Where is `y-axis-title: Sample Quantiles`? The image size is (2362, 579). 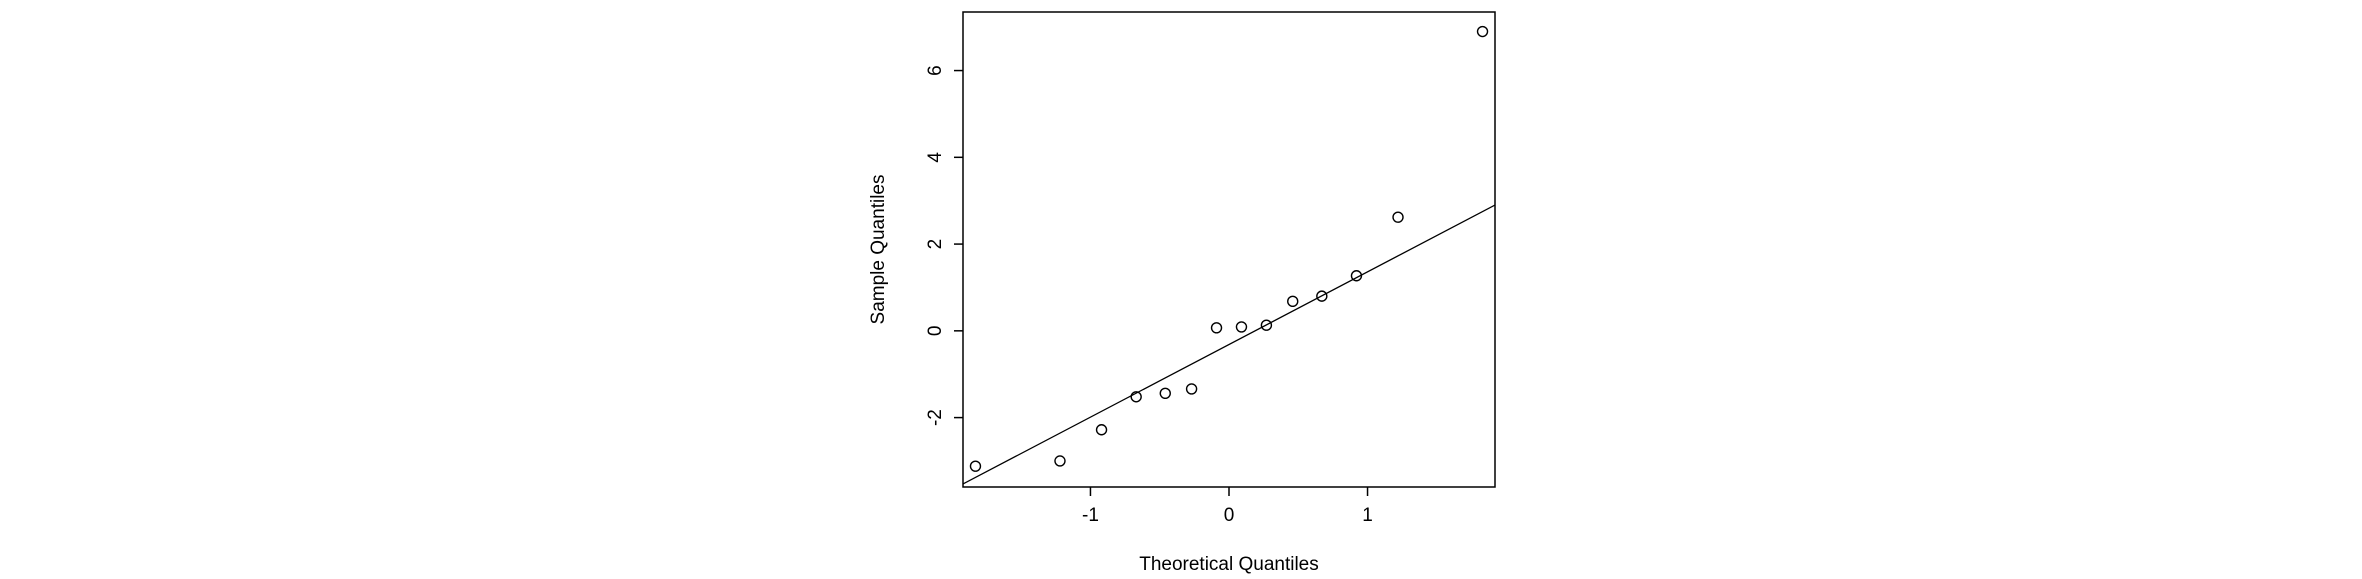
y-axis-title: Sample Quantiles is located at coordinates (878, 250).